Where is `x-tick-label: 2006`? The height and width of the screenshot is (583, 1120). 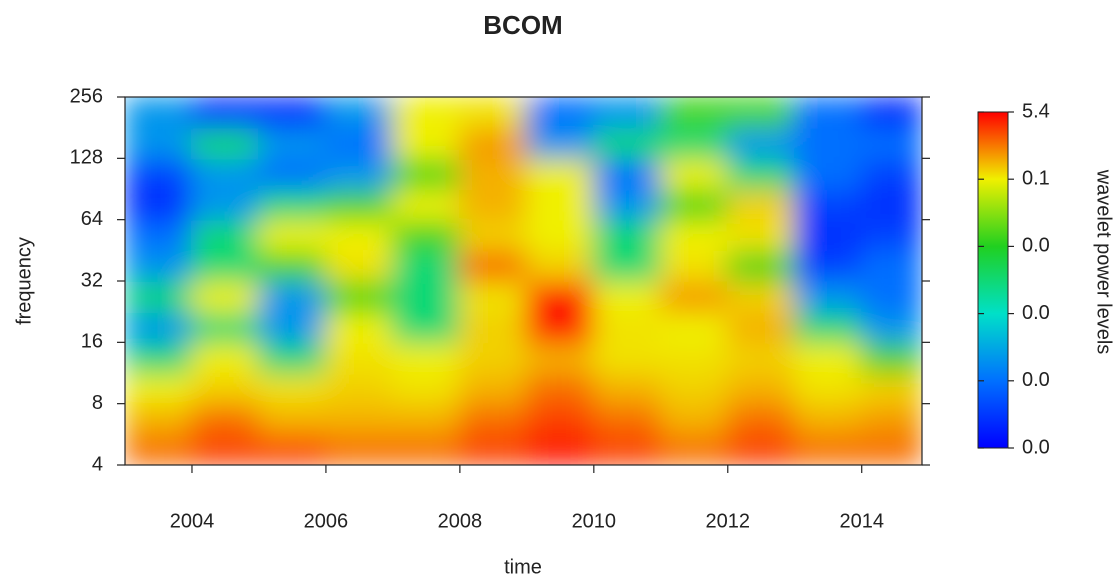 x-tick-label: 2006 is located at coordinates (326, 521).